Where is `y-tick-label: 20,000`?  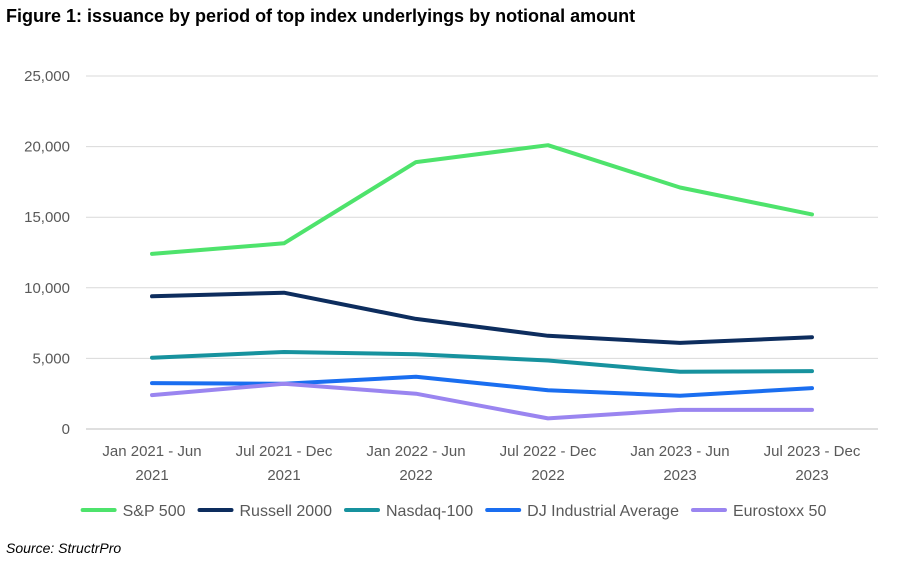 y-tick-label: 20,000 is located at coordinates (47, 147).